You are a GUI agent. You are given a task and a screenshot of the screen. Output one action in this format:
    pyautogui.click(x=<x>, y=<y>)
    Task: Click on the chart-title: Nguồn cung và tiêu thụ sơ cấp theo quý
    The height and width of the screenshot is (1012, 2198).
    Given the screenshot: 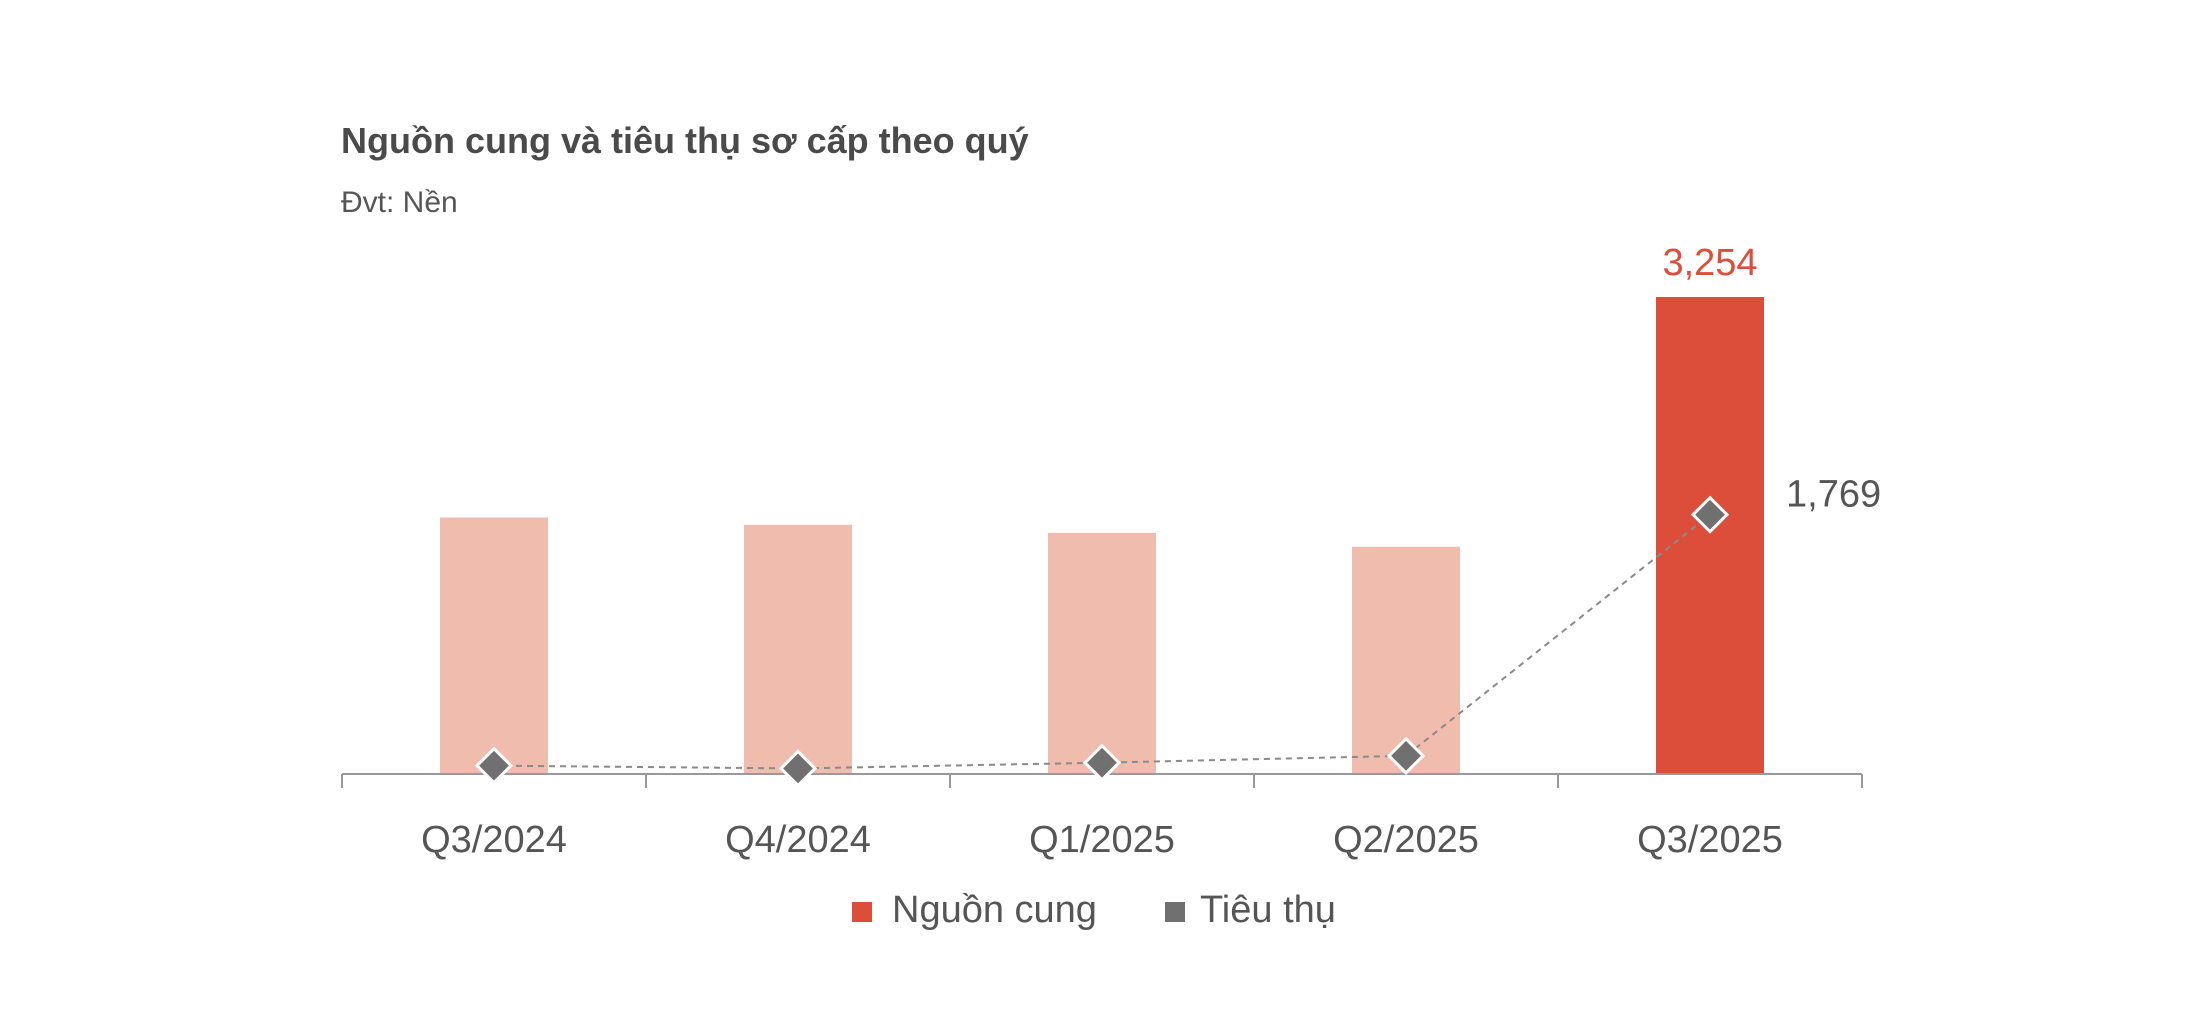 What is the action you would take?
    pyautogui.click(x=685, y=140)
    